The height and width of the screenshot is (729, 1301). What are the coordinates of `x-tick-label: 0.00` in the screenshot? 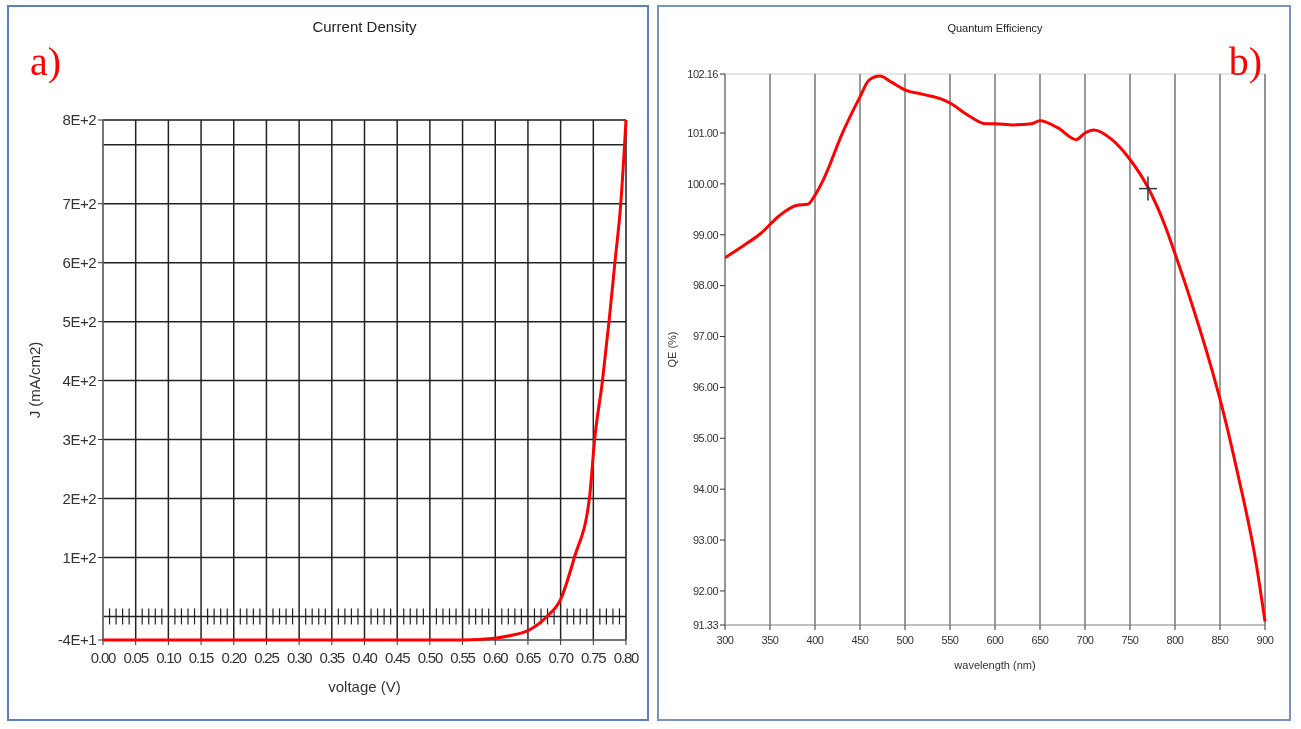 It's located at (103, 657).